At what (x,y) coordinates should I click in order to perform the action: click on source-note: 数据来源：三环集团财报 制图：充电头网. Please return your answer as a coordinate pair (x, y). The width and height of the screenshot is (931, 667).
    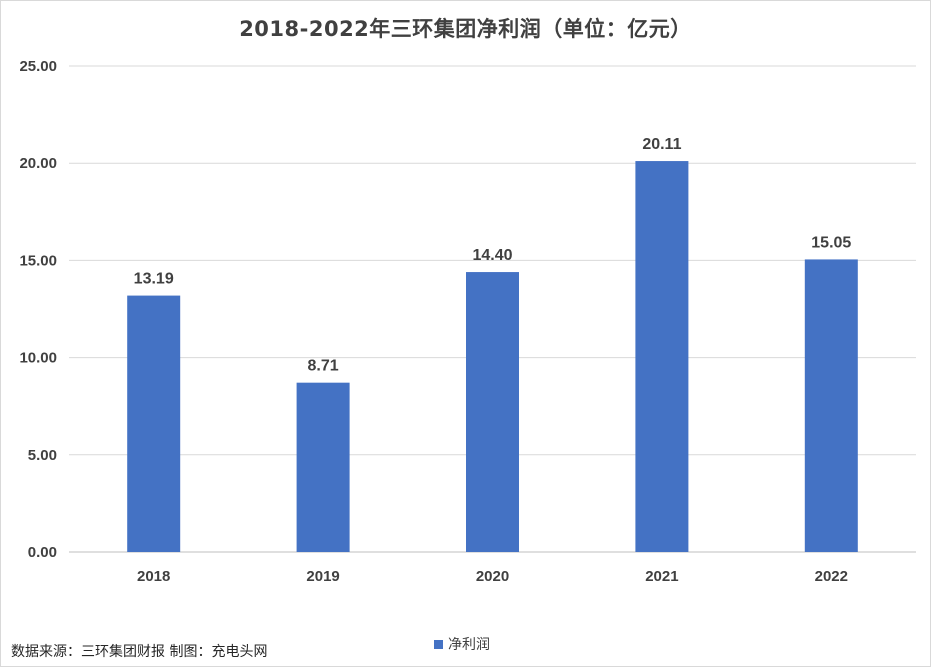
    Looking at the image, I should click on (139, 652).